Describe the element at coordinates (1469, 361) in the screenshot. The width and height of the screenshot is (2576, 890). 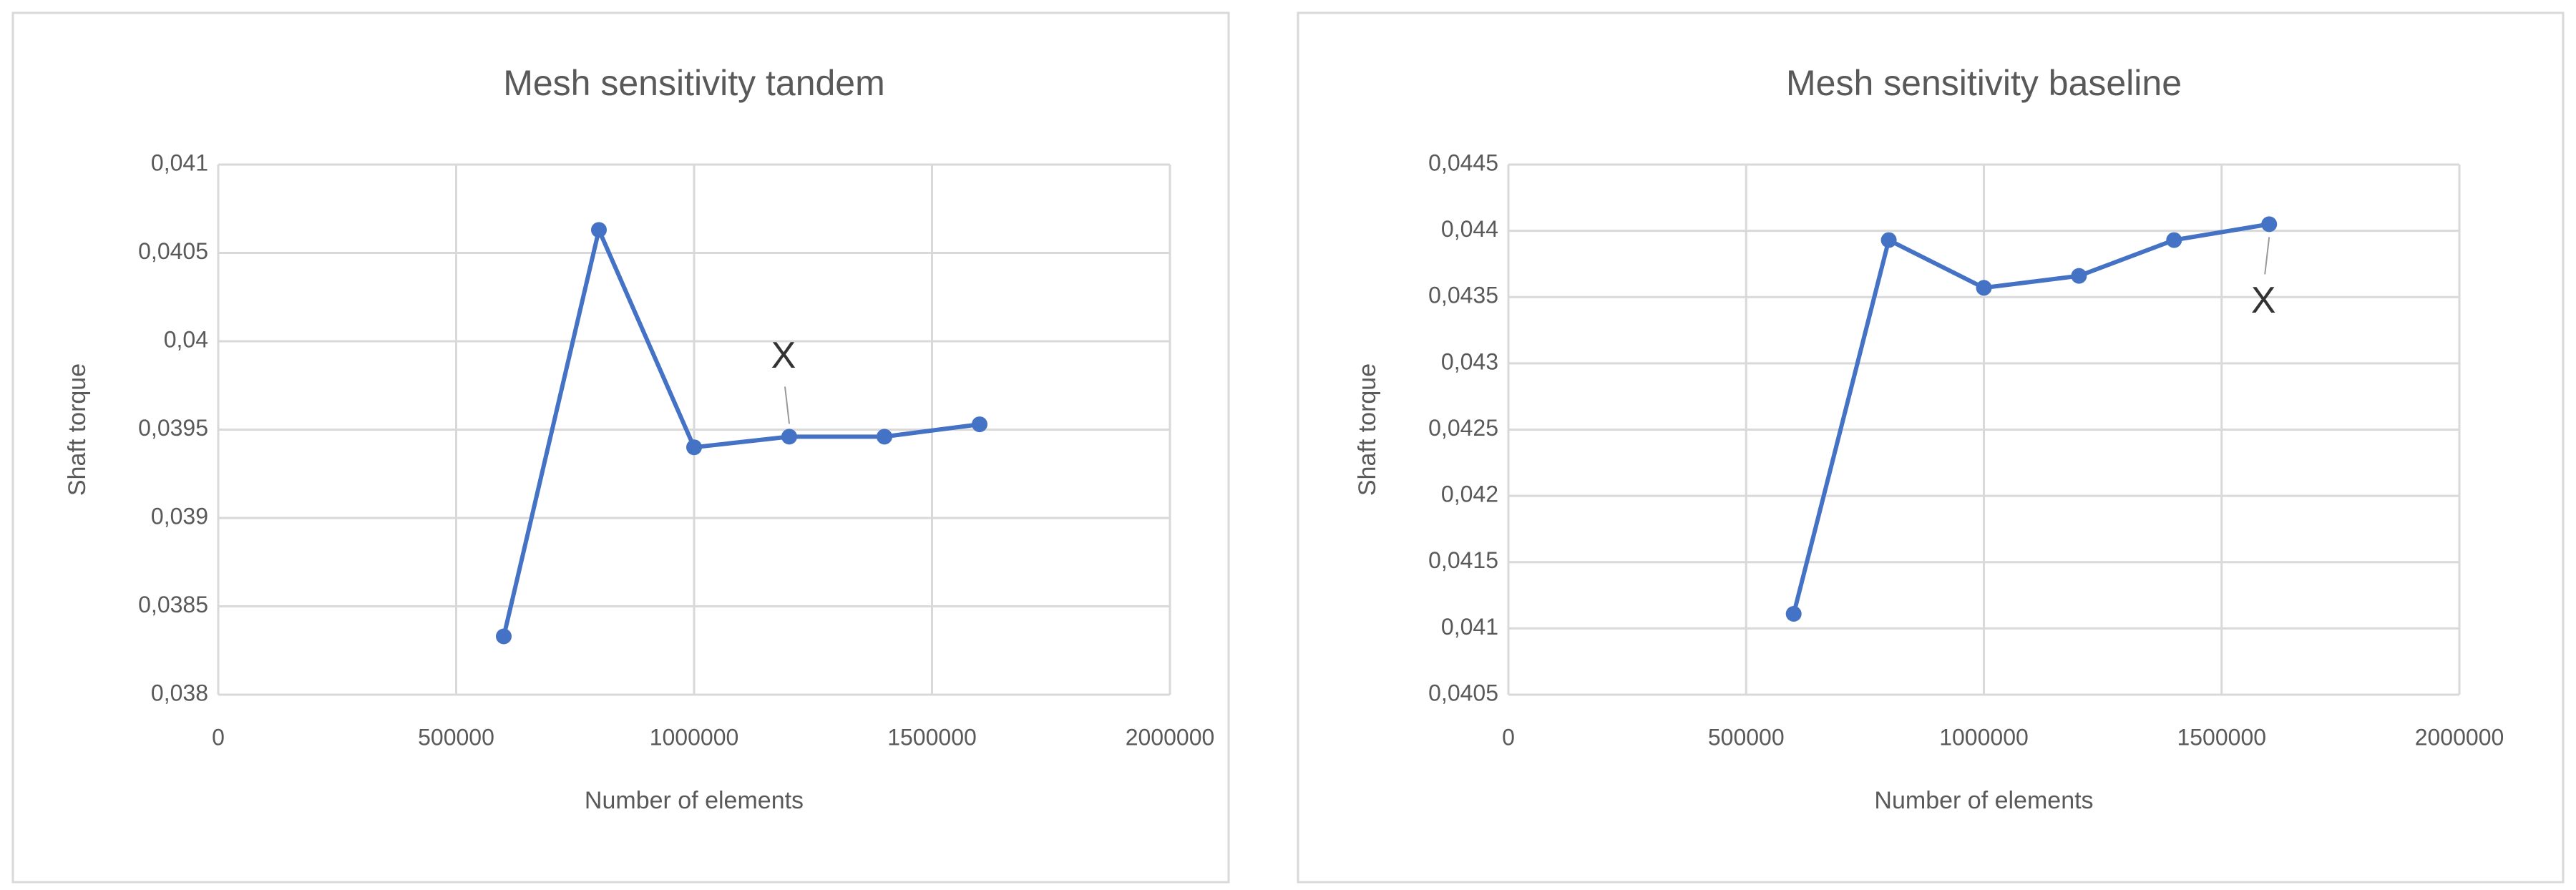
I see `y-tick-label: 0,043` at that location.